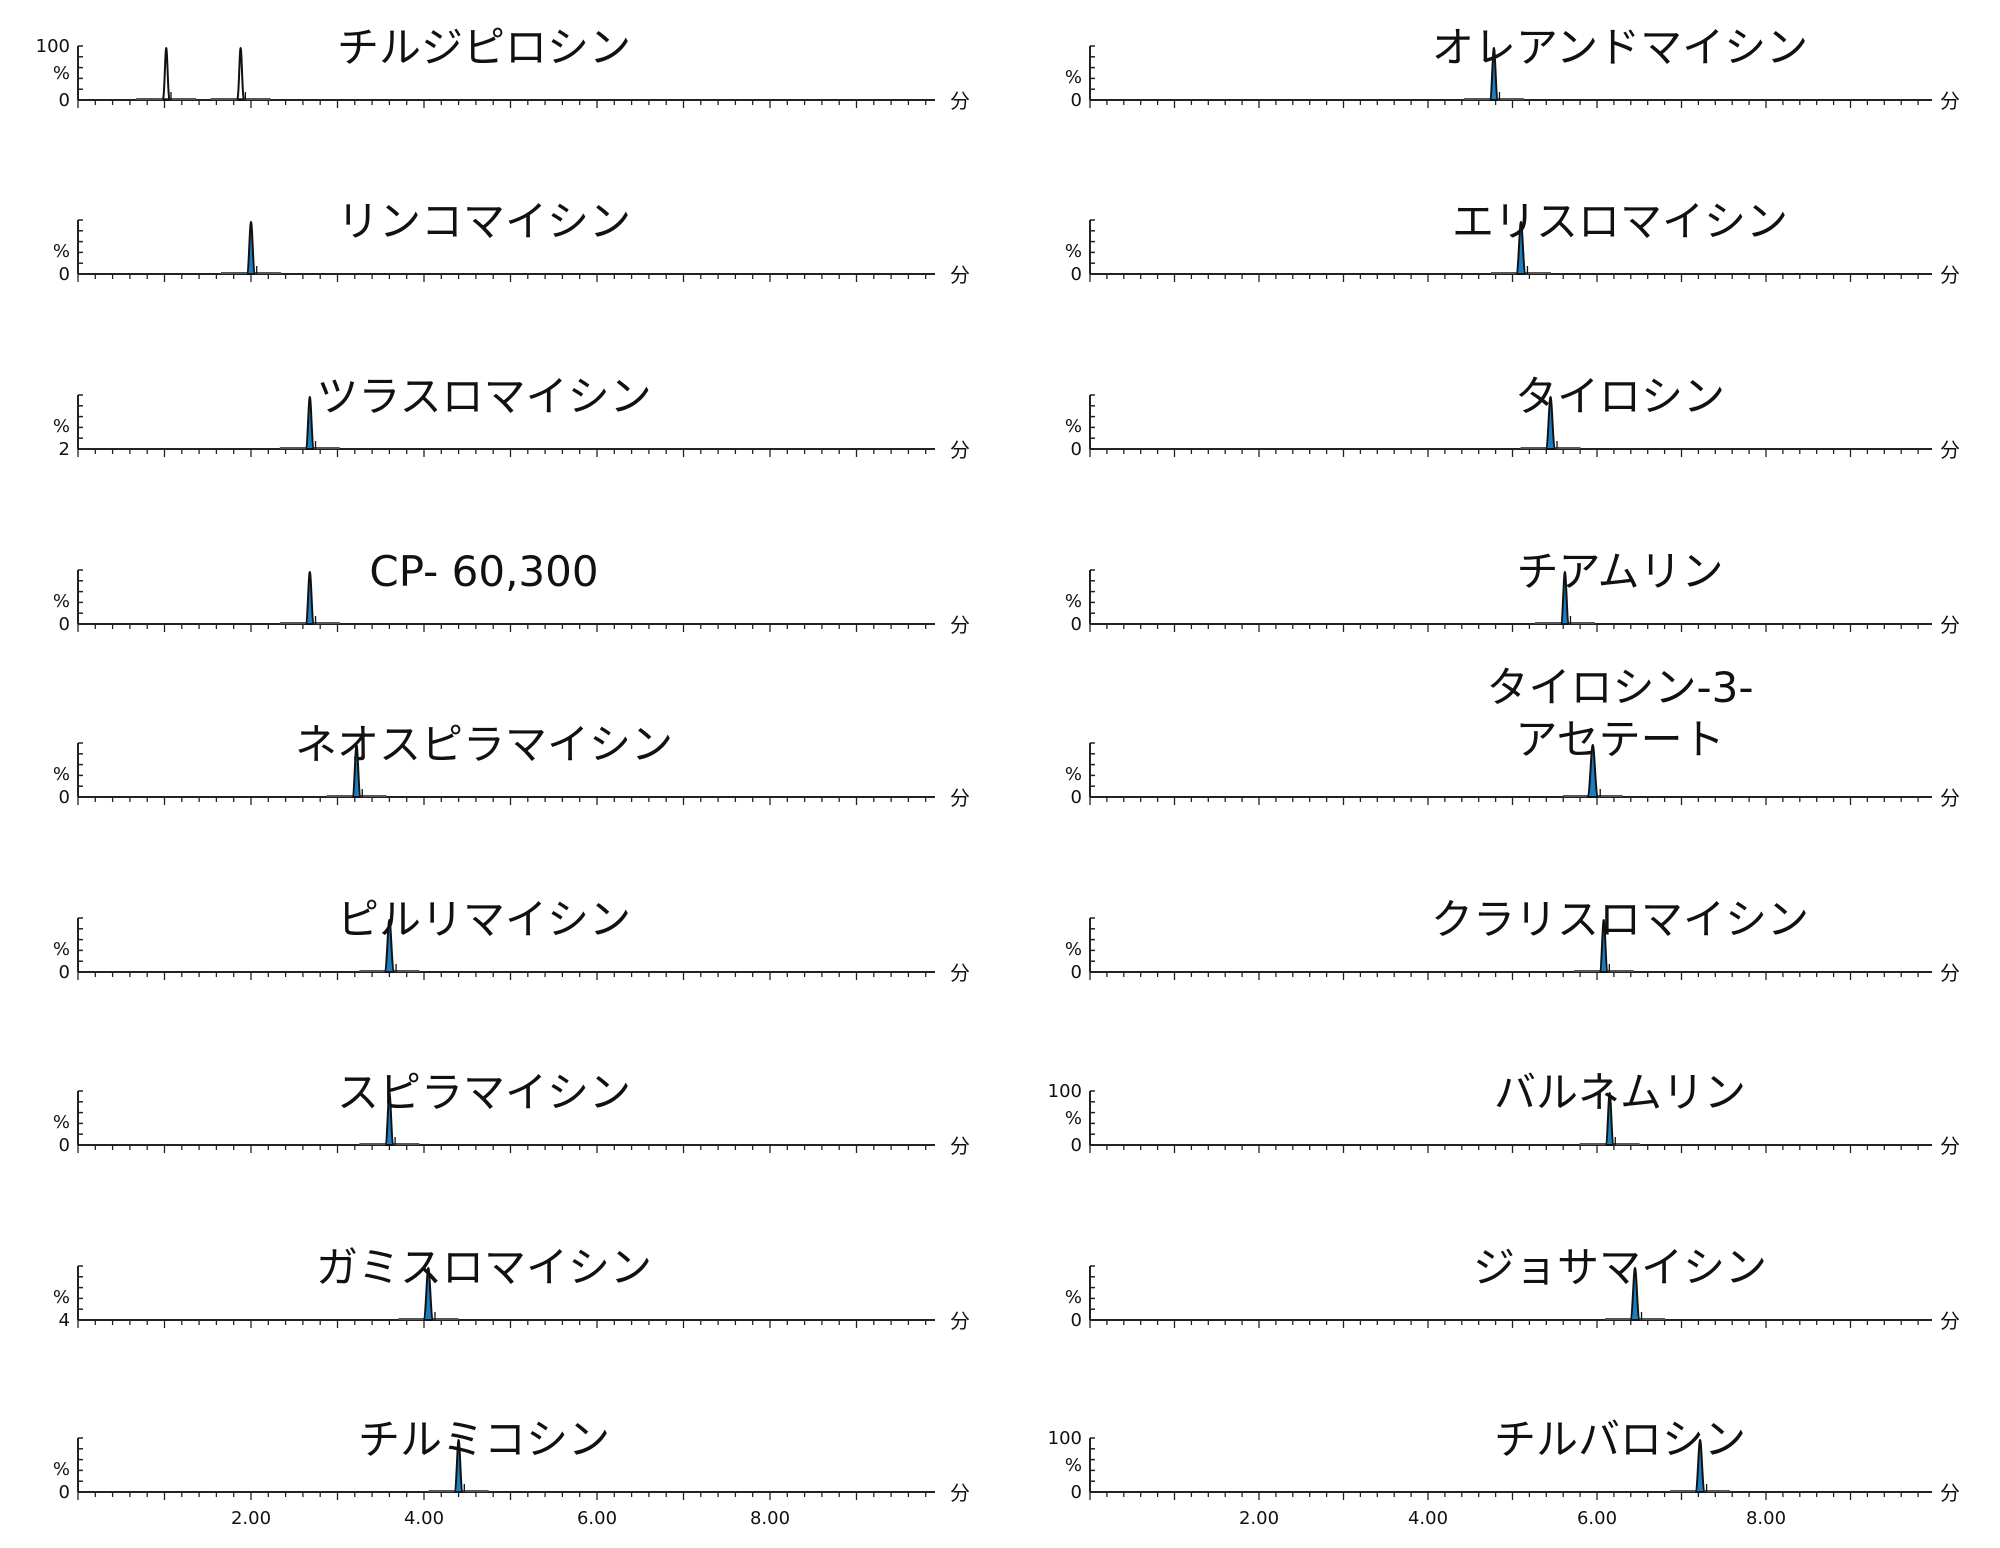 This screenshot has width=2000, height=1548. Describe the element at coordinates (1620, 47) in the screenshot. I see `panel-title: オレアンドマイシン` at that location.